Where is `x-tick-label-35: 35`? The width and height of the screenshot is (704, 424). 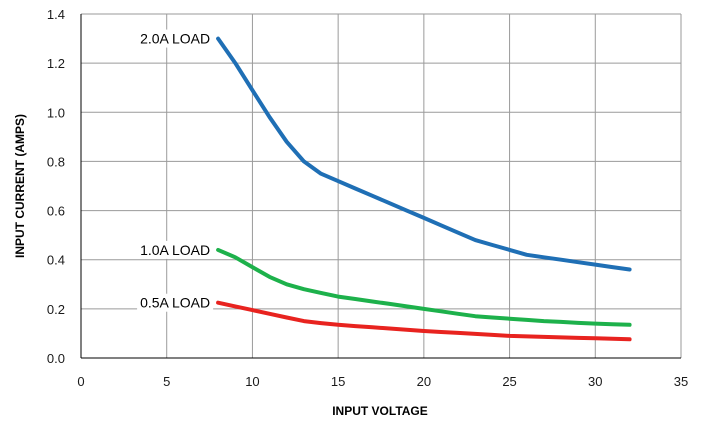 x-tick-label-35: 35 is located at coordinates (681, 381).